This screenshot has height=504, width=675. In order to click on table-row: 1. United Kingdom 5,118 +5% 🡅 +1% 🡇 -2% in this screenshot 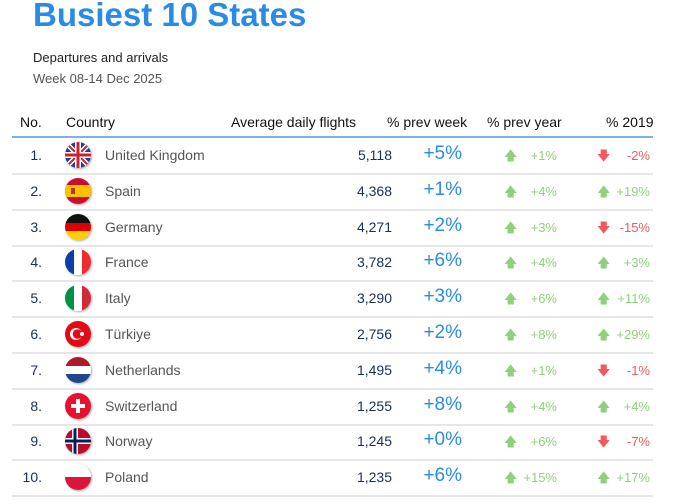, I will do `click(332, 156)`.